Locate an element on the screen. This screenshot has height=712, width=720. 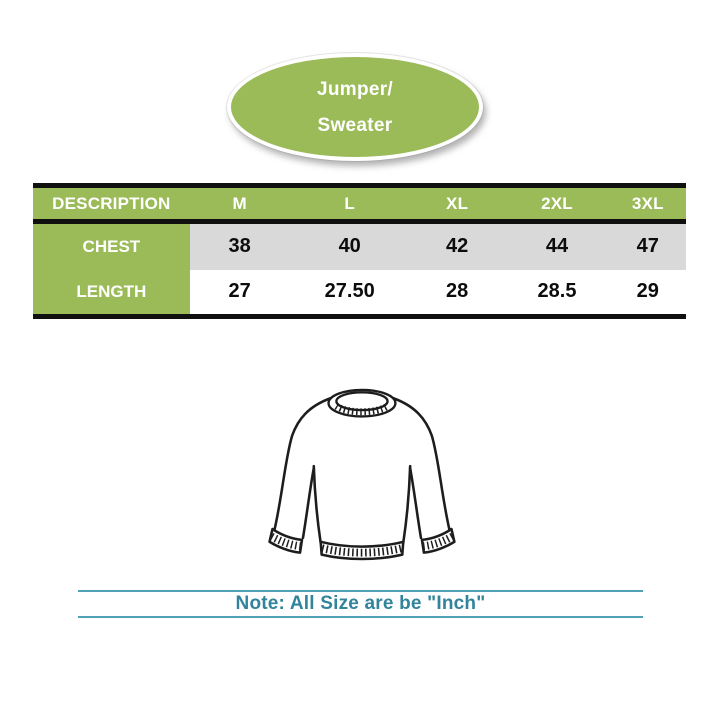
chest-value-l: 40 is located at coordinates (349, 245).